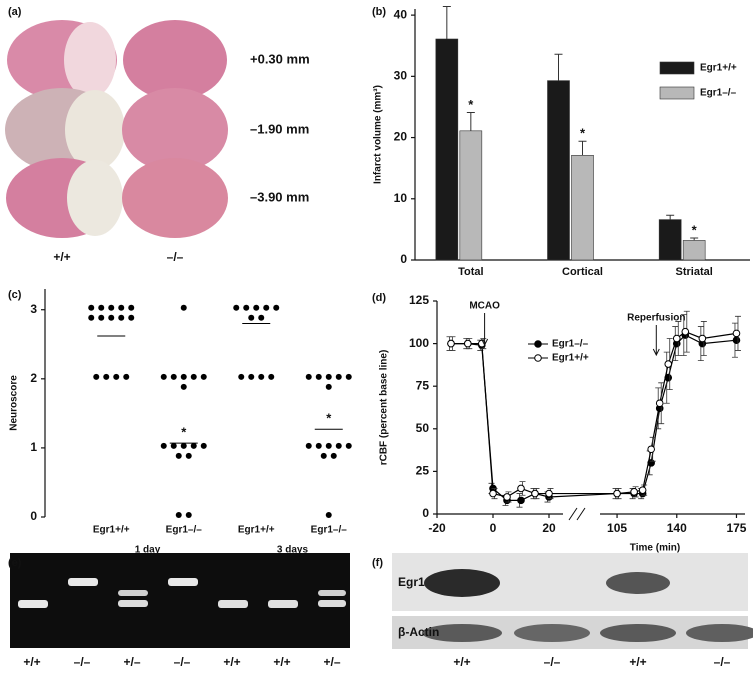 This screenshot has width=753, height=676. Describe the element at coordinates (377, 563) in the screenshot. I see `panel-label: (f)` at that location.